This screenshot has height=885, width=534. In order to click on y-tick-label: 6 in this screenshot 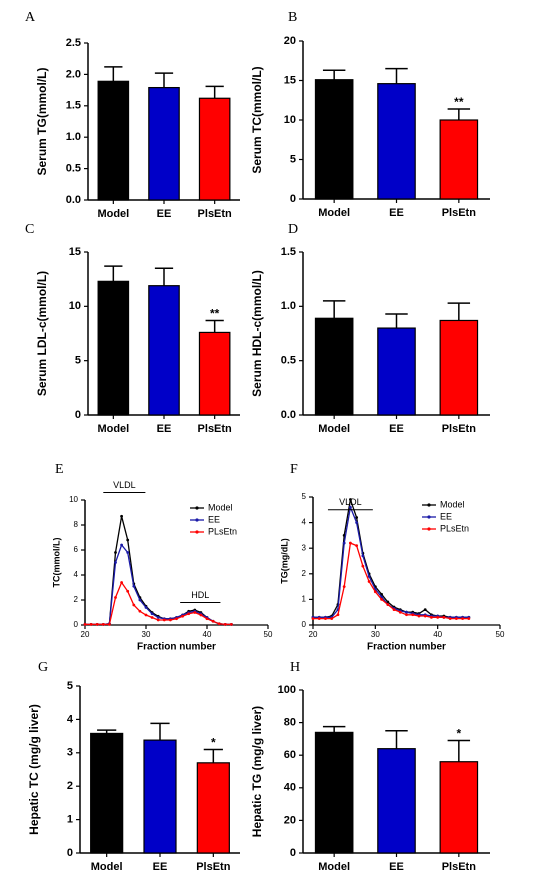, I will do `click(76, 549)`.